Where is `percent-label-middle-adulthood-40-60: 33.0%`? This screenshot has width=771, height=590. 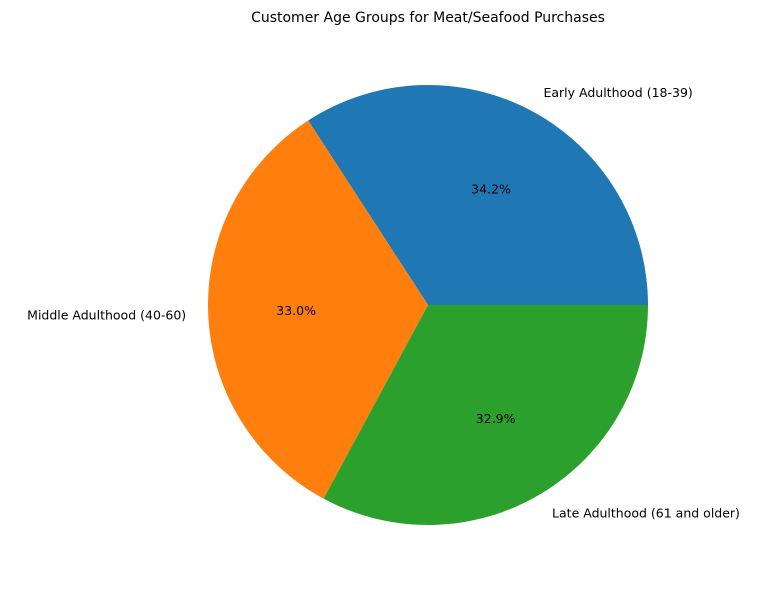
percent-label-middle-adulthood-40-60: 33.0% is located at coordinates (296, 310).